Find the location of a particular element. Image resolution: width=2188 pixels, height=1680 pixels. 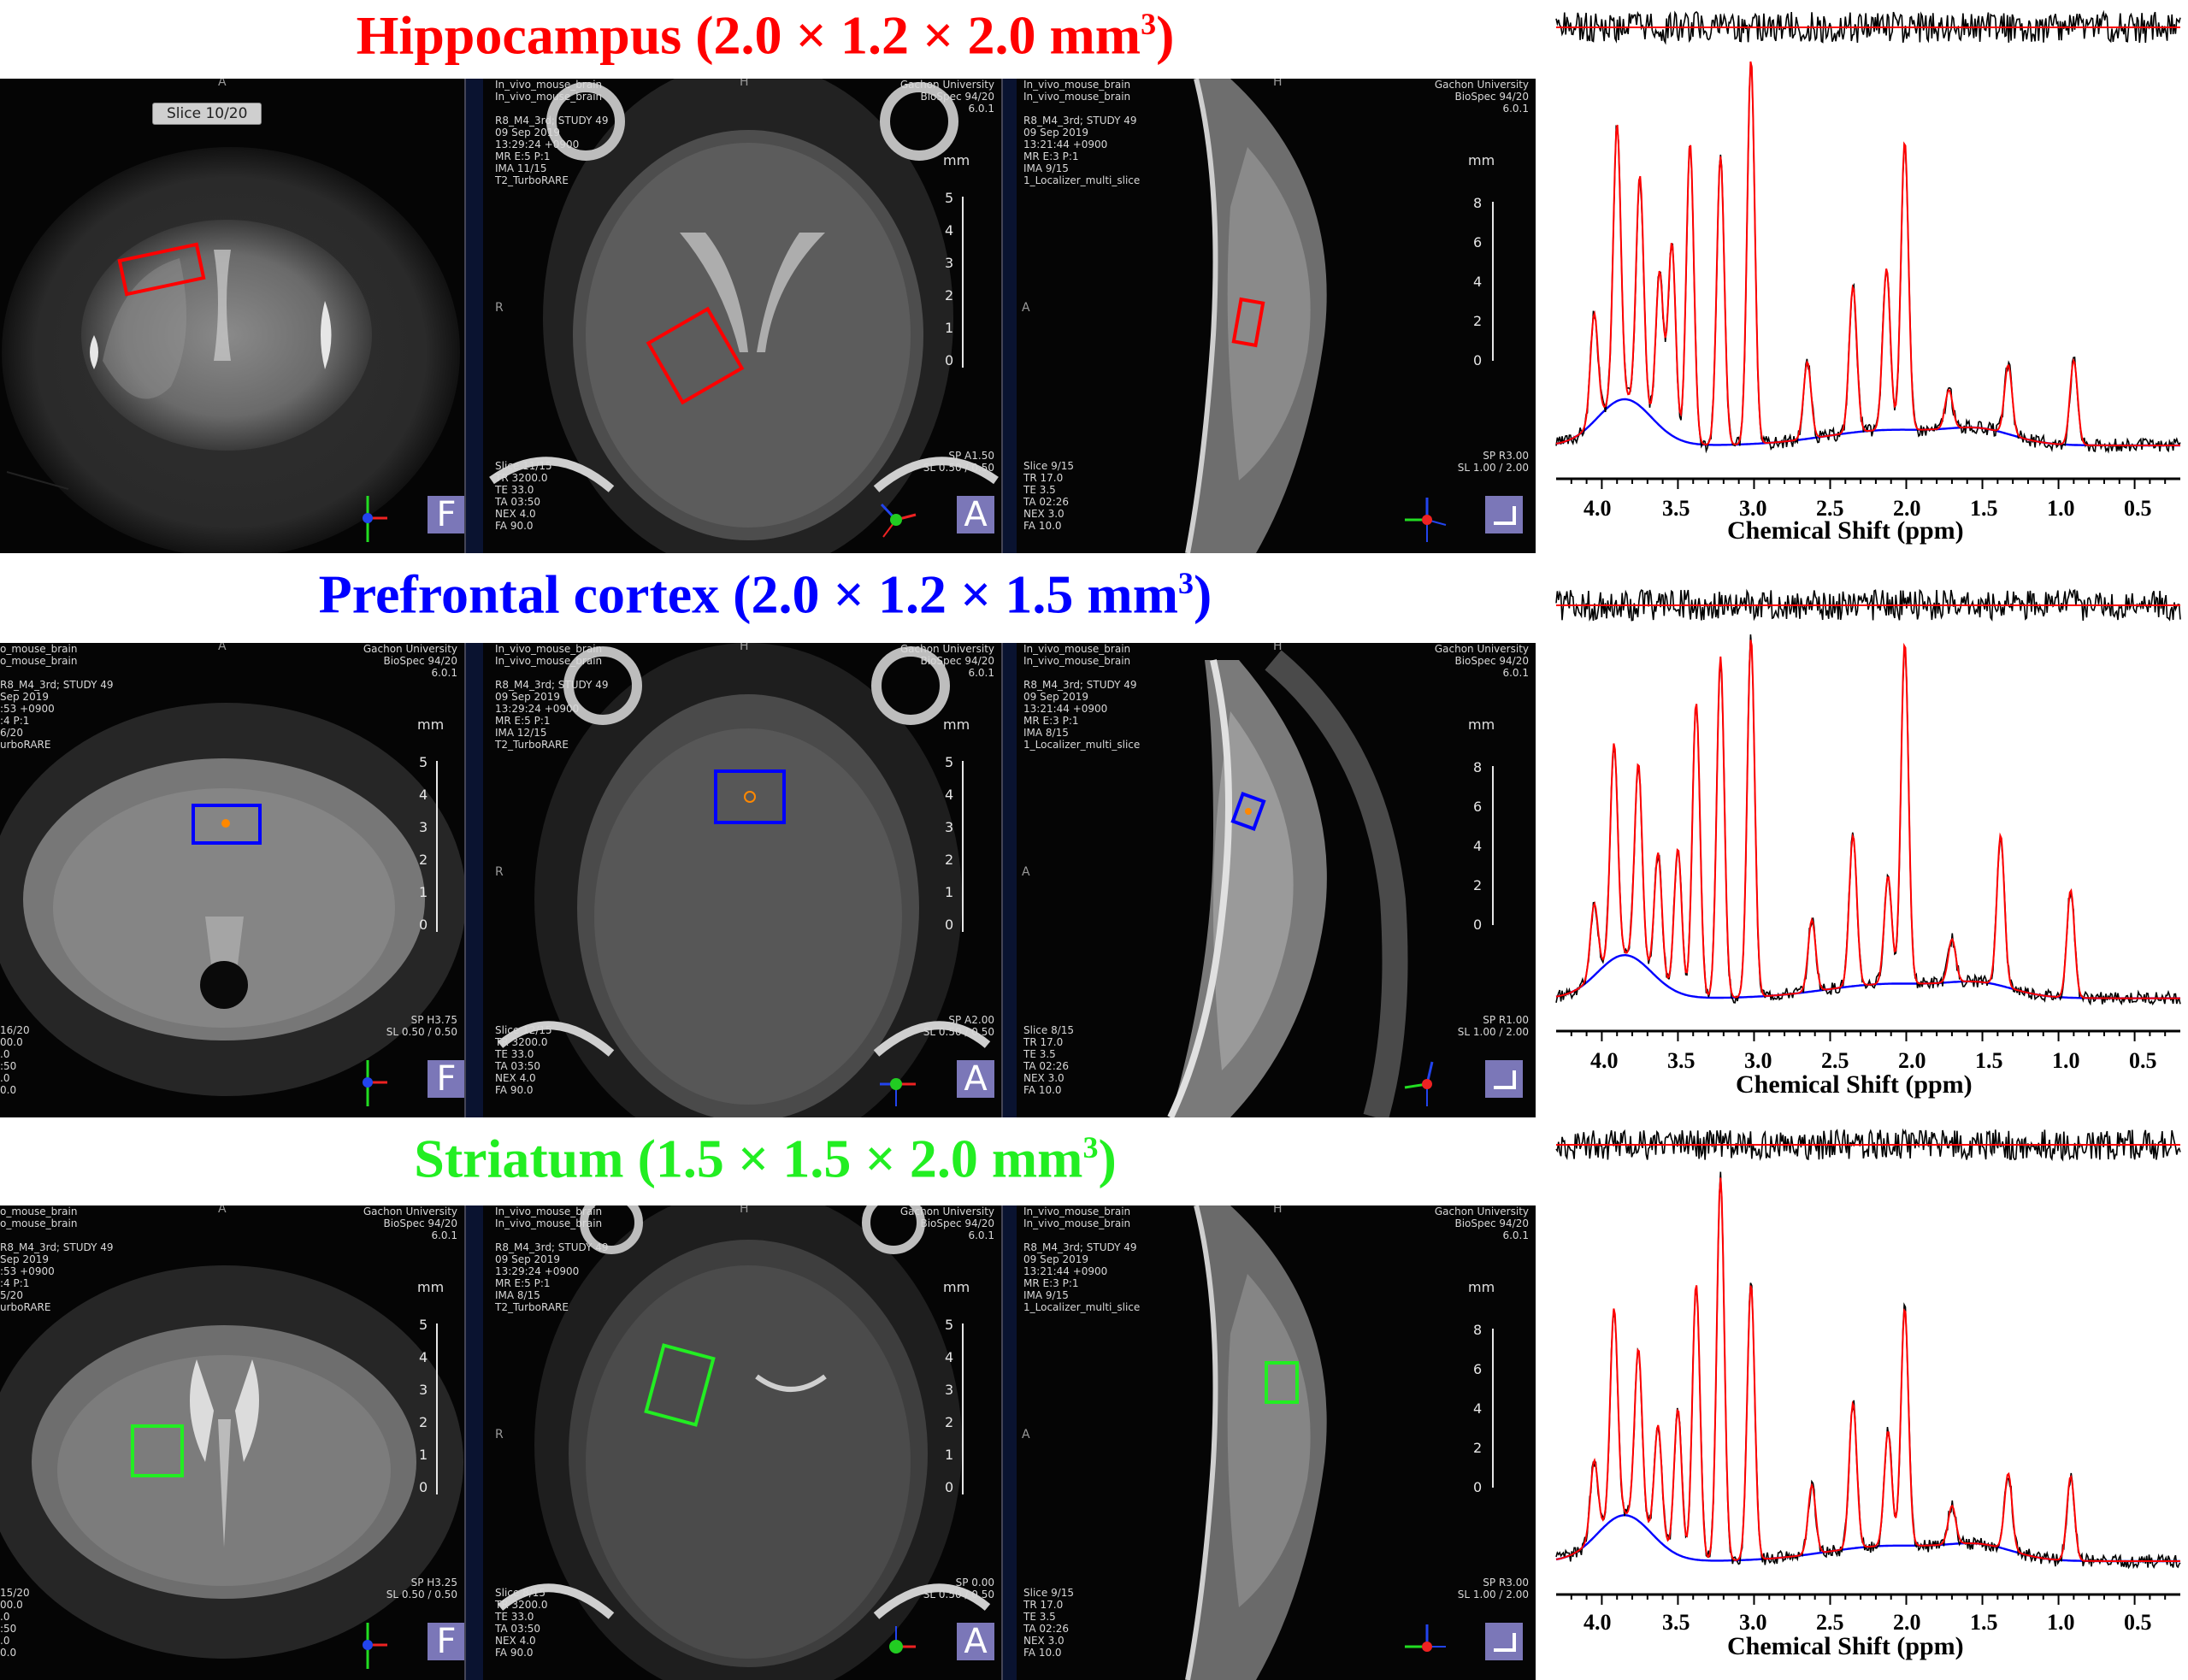

x-tick-label: 1.5 is located at coordinates (1984, 1622).